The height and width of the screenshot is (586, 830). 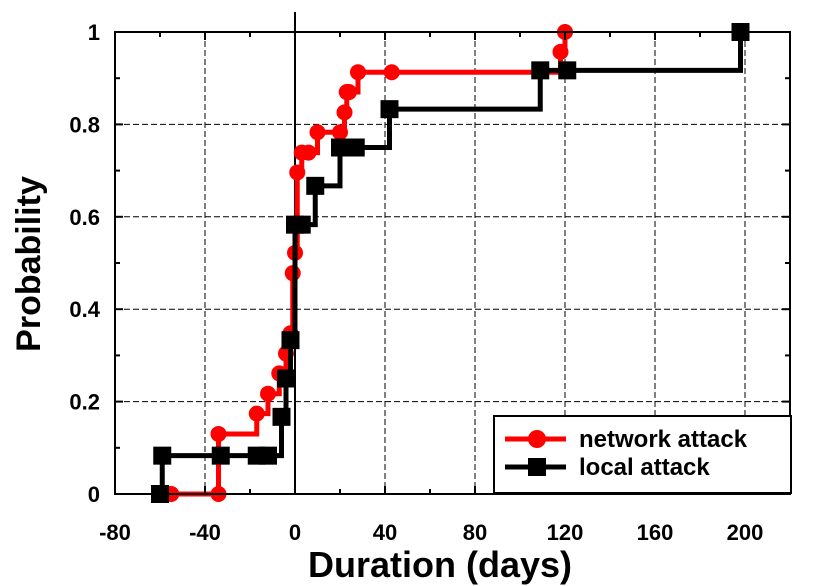 I want to click on x-tick-labels: -80 -40 0 40 80 120 160 200, so click(x=431, y=532).